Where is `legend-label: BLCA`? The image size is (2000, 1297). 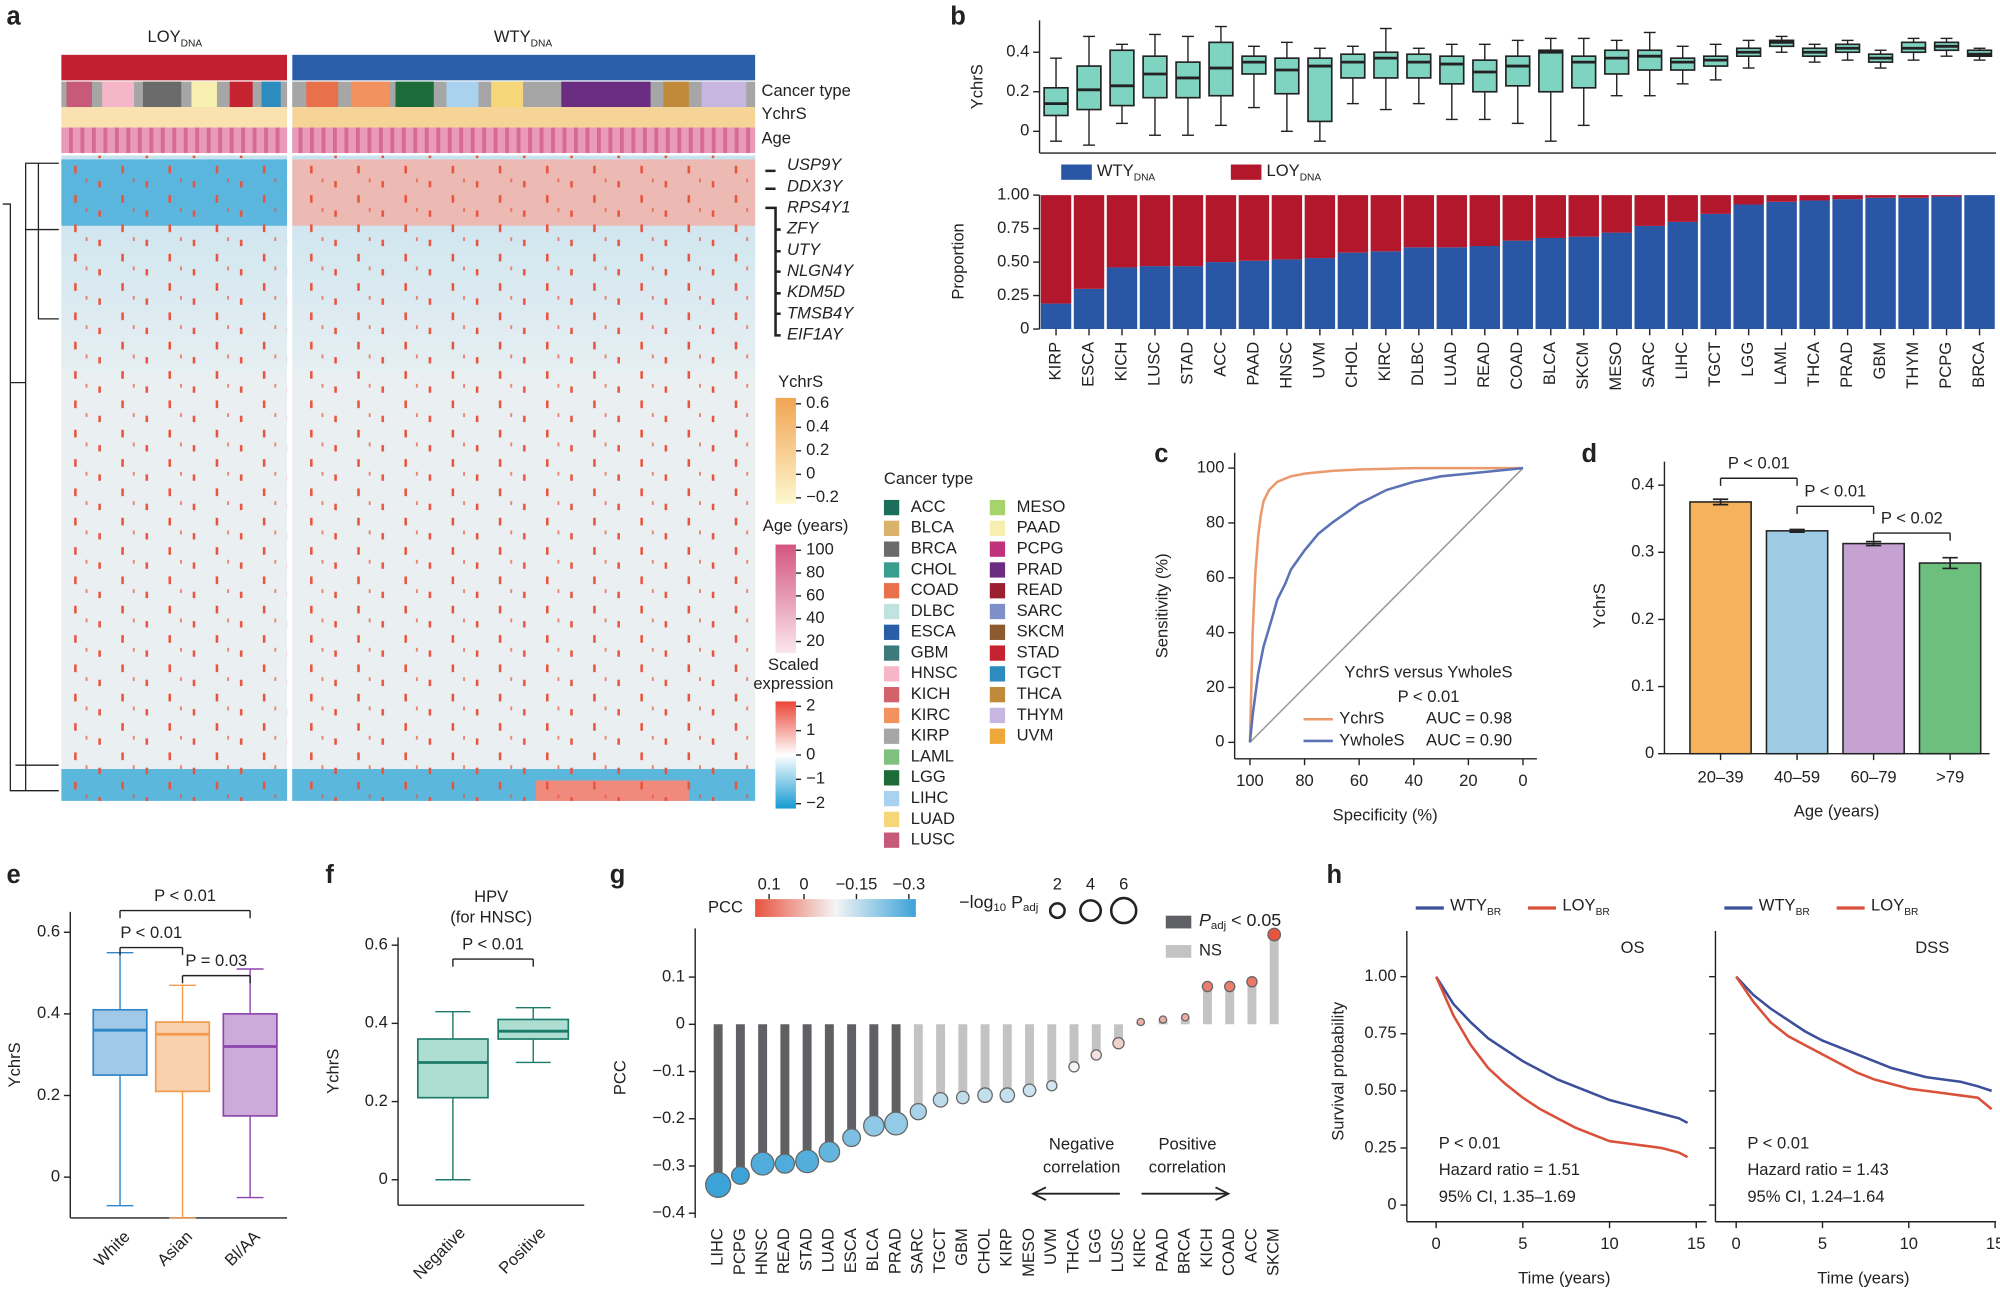
legend-label: BLCA is located at coordinates (933, 527).